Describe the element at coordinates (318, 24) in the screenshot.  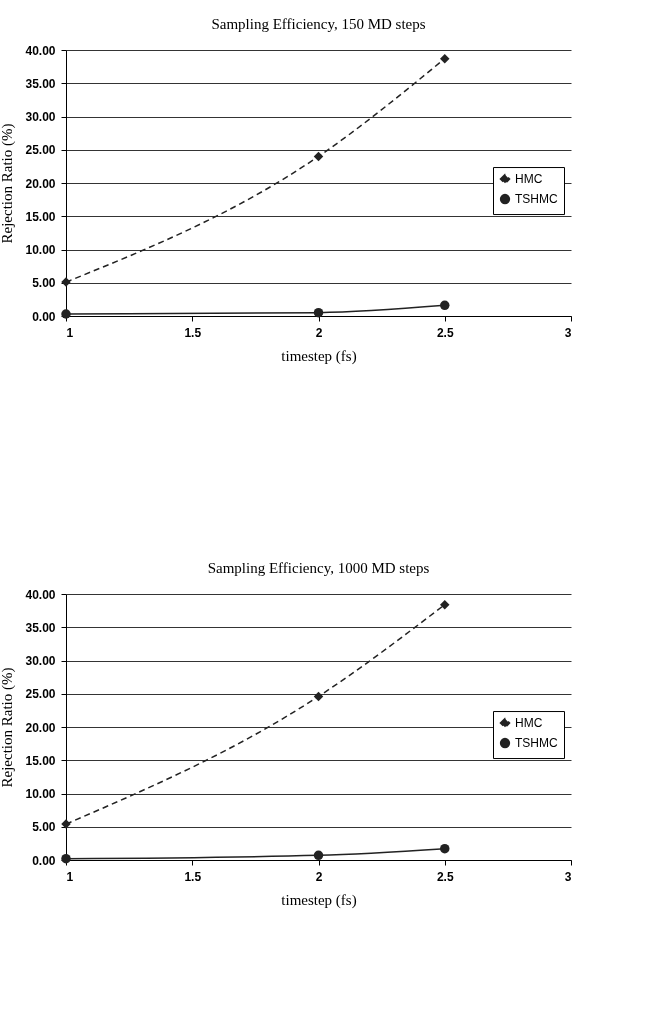
I see `chart-title: Sampling Efficiency, 150 MD steps` at that location.